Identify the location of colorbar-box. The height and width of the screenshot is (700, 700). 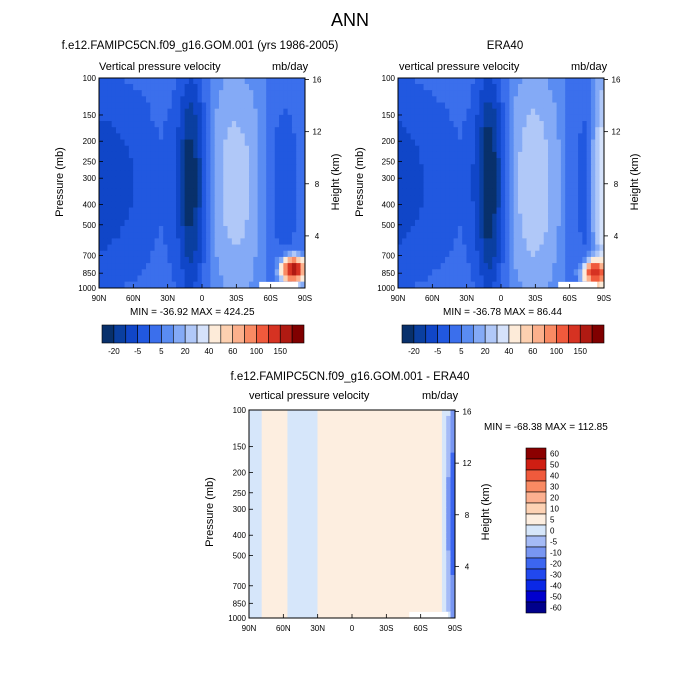
(467, 334).